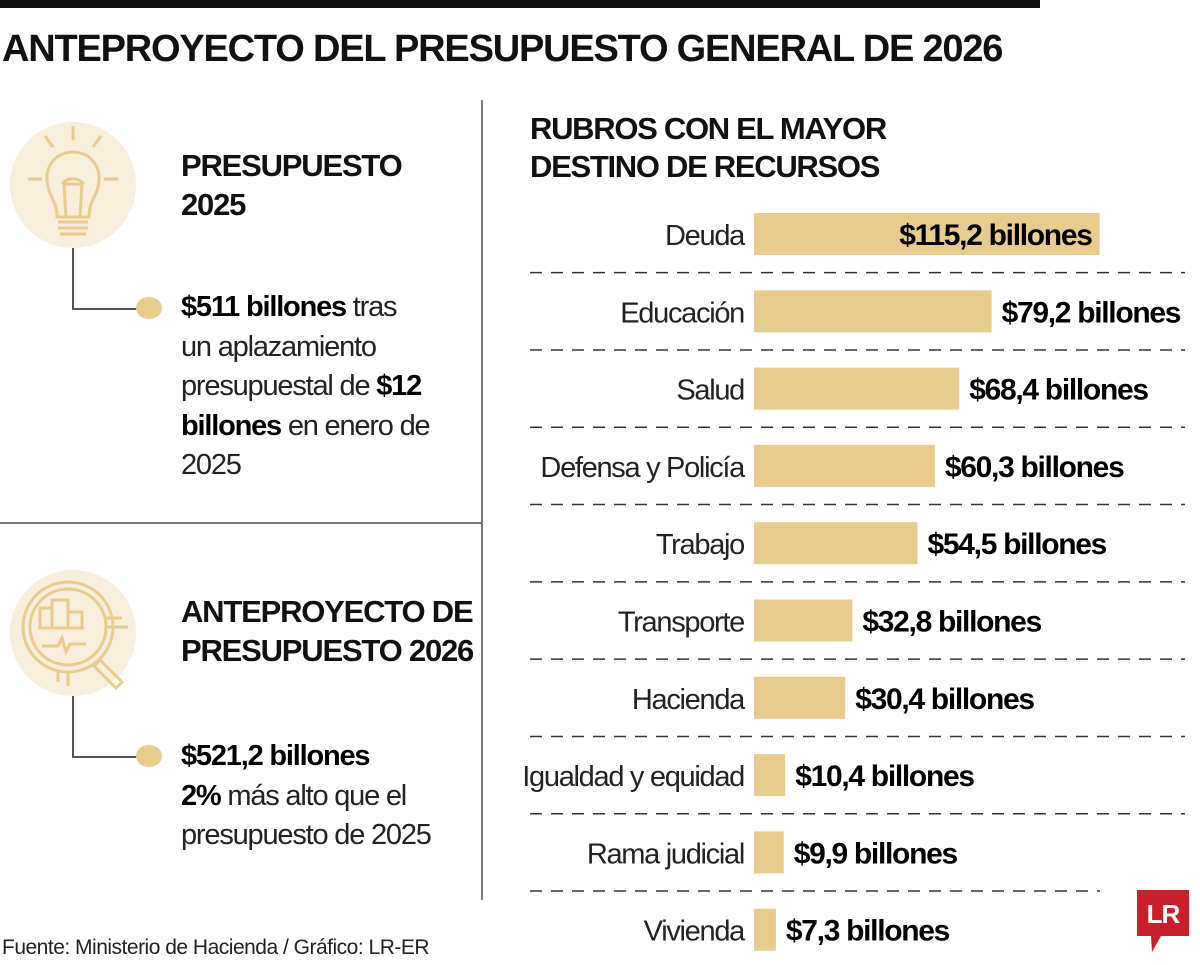 Image resolution: width=1200 pixels, height=965 pixels. I want to click on value-label: $54,5 billones, so click(1017, 544).